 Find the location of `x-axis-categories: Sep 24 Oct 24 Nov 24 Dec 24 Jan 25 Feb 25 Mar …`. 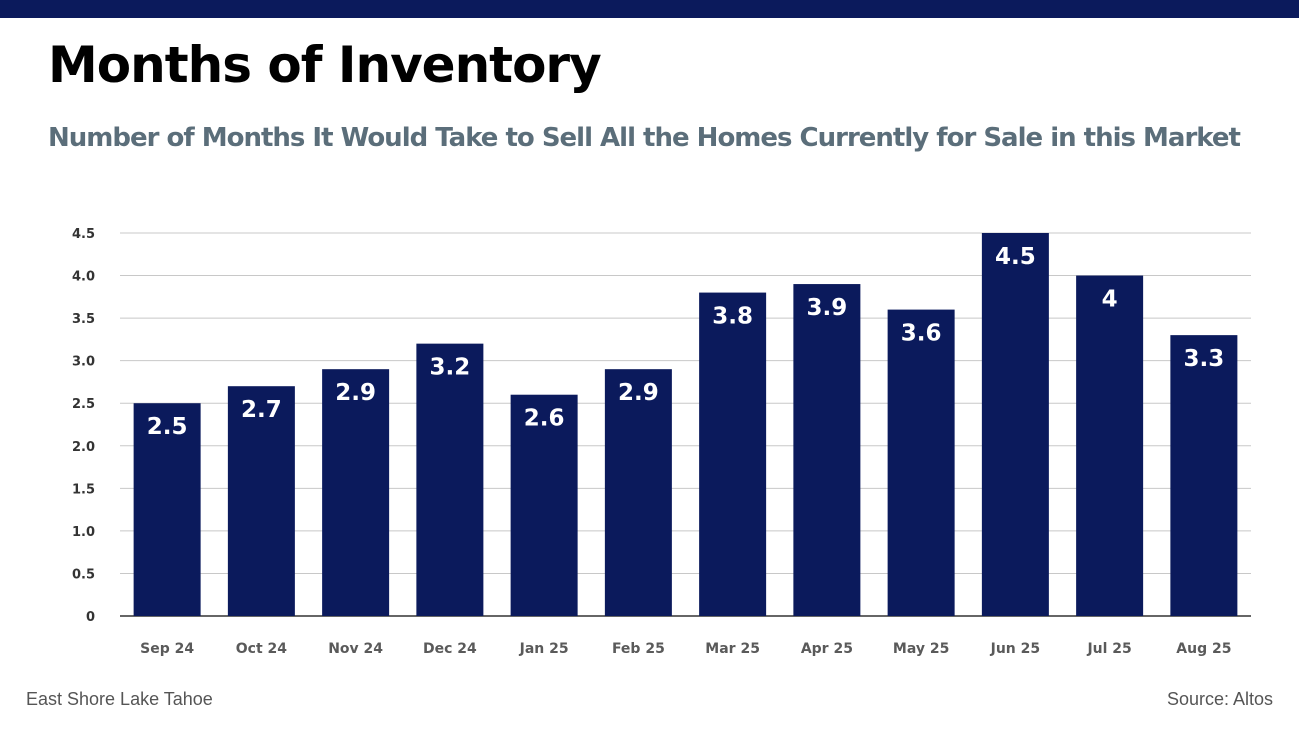

x-axis-categories: Sep 24 Oct 24 Nov 24 Dec 24 Jan 25 Feb 25 Mar … is located at coordinates (685, 649).